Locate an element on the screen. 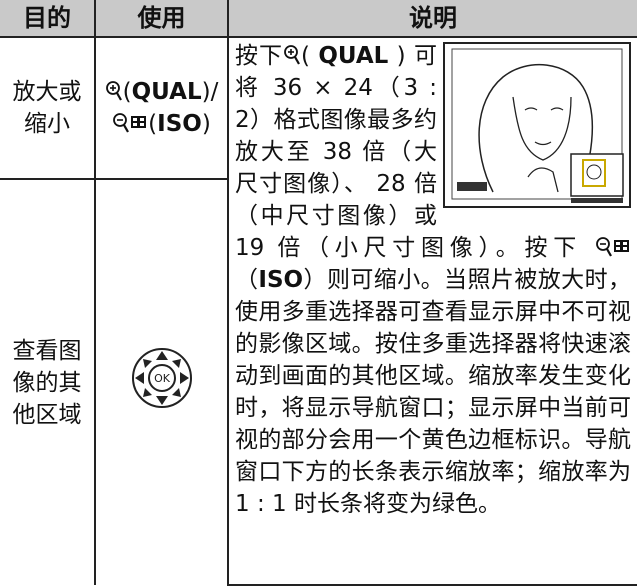 This screenshot has width=637, height=586. description-text: QUAL is located at coordinates (353, 56).